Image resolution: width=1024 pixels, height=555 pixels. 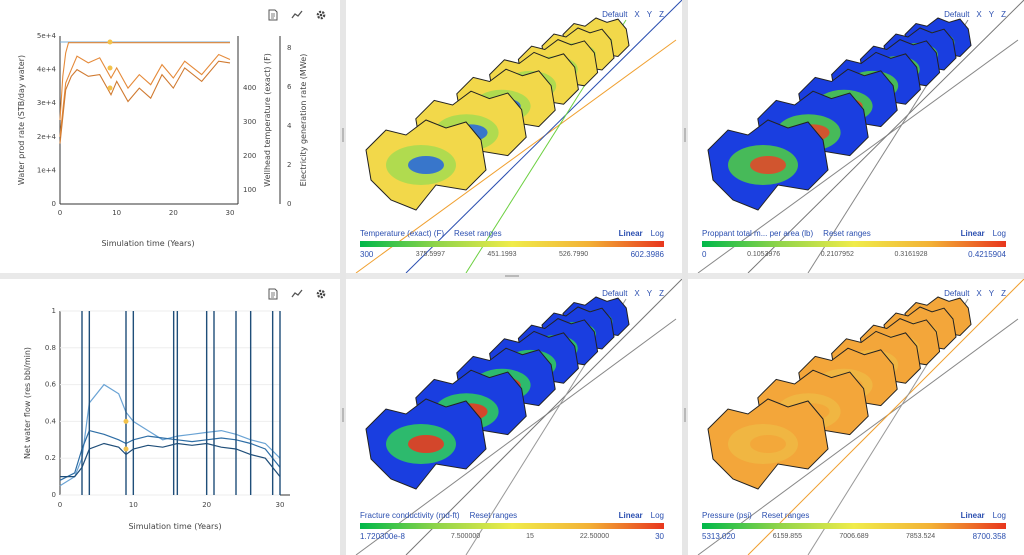 I want to click on legend-max: 602.3986, so click(x=647, y=254).